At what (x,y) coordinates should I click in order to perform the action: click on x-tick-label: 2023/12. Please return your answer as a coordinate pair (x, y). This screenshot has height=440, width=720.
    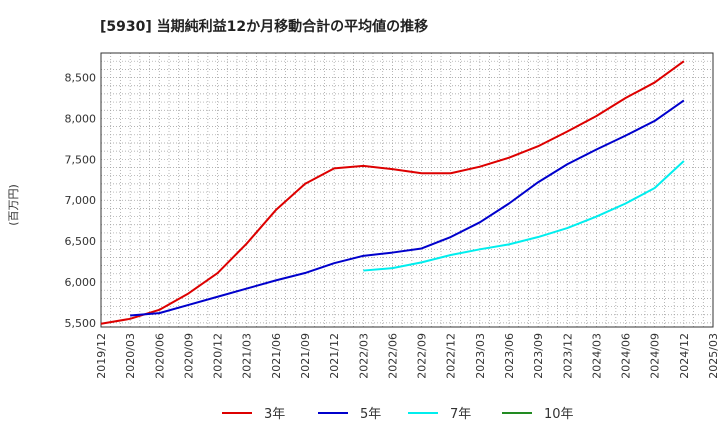
    Looking at the image, I should click on (567, 356).